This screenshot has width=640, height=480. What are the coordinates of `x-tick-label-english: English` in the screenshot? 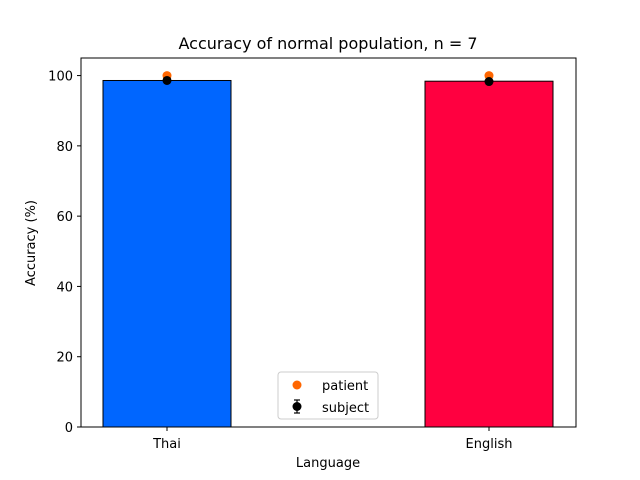 It's located at (489, 444).